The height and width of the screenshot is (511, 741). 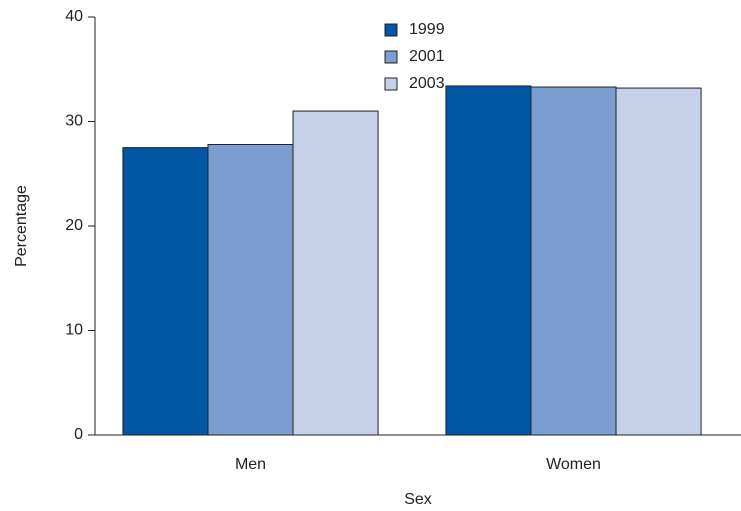 What do you see at coordinates (74, 121) in the screenshot?
I see `y-tick-label: 30` at bounding box center [74, 121].